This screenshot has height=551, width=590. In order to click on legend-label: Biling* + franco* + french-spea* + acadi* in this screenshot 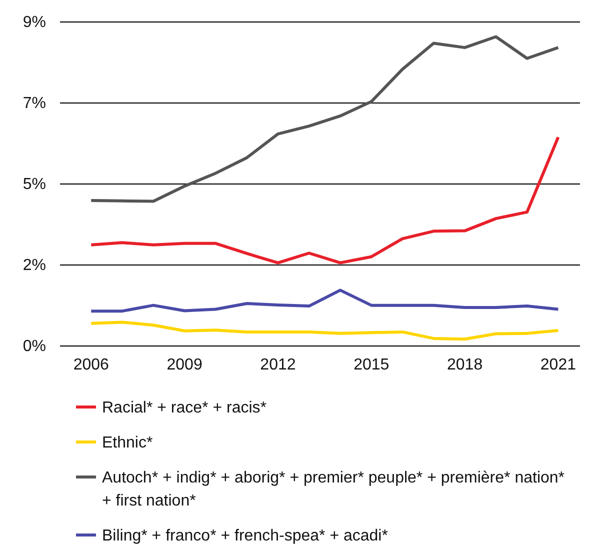, I will do `click(245, 536)`.